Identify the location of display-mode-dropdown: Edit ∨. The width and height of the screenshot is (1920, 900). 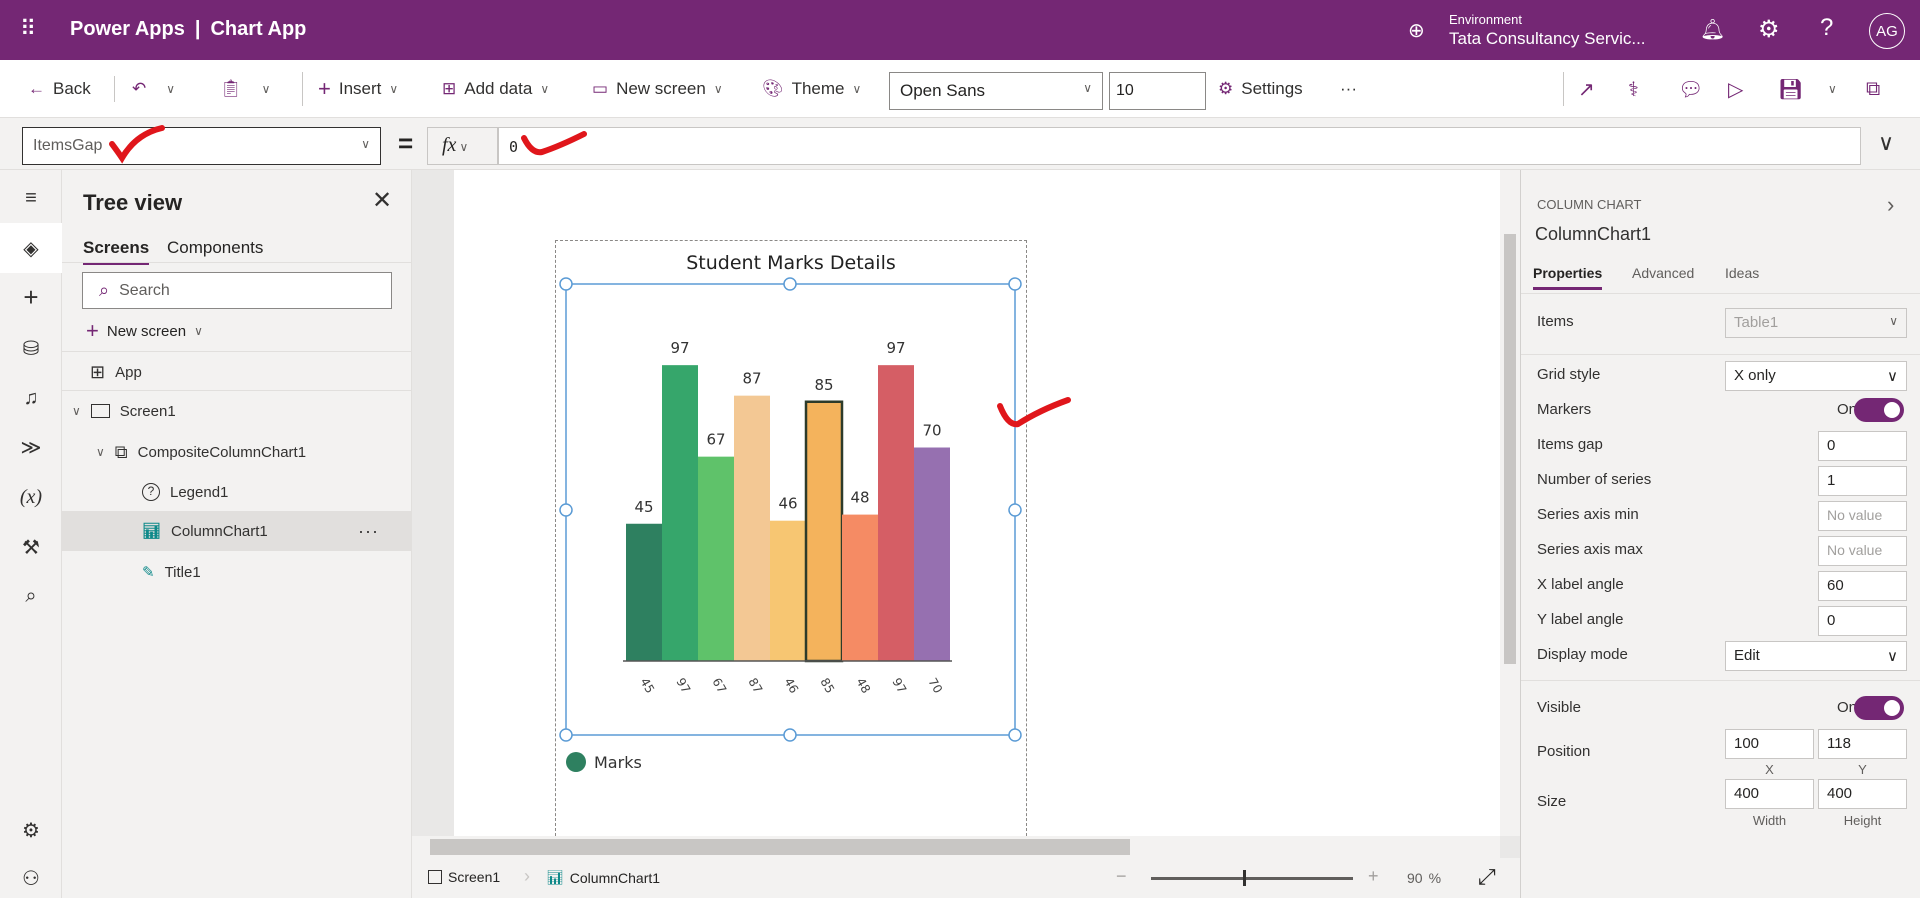
(1816, 656).